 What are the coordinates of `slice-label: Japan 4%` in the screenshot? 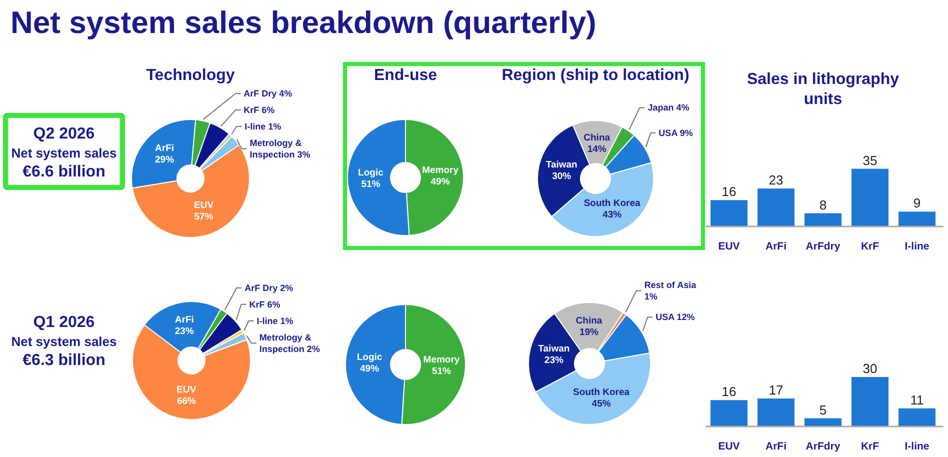 It's located at (669, 107).